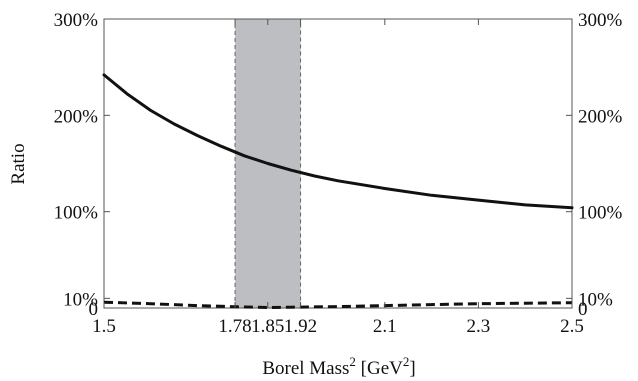  Describe the element at coordinates (338, 304) in the screenshot. I see `series-line-dashed` at that location.